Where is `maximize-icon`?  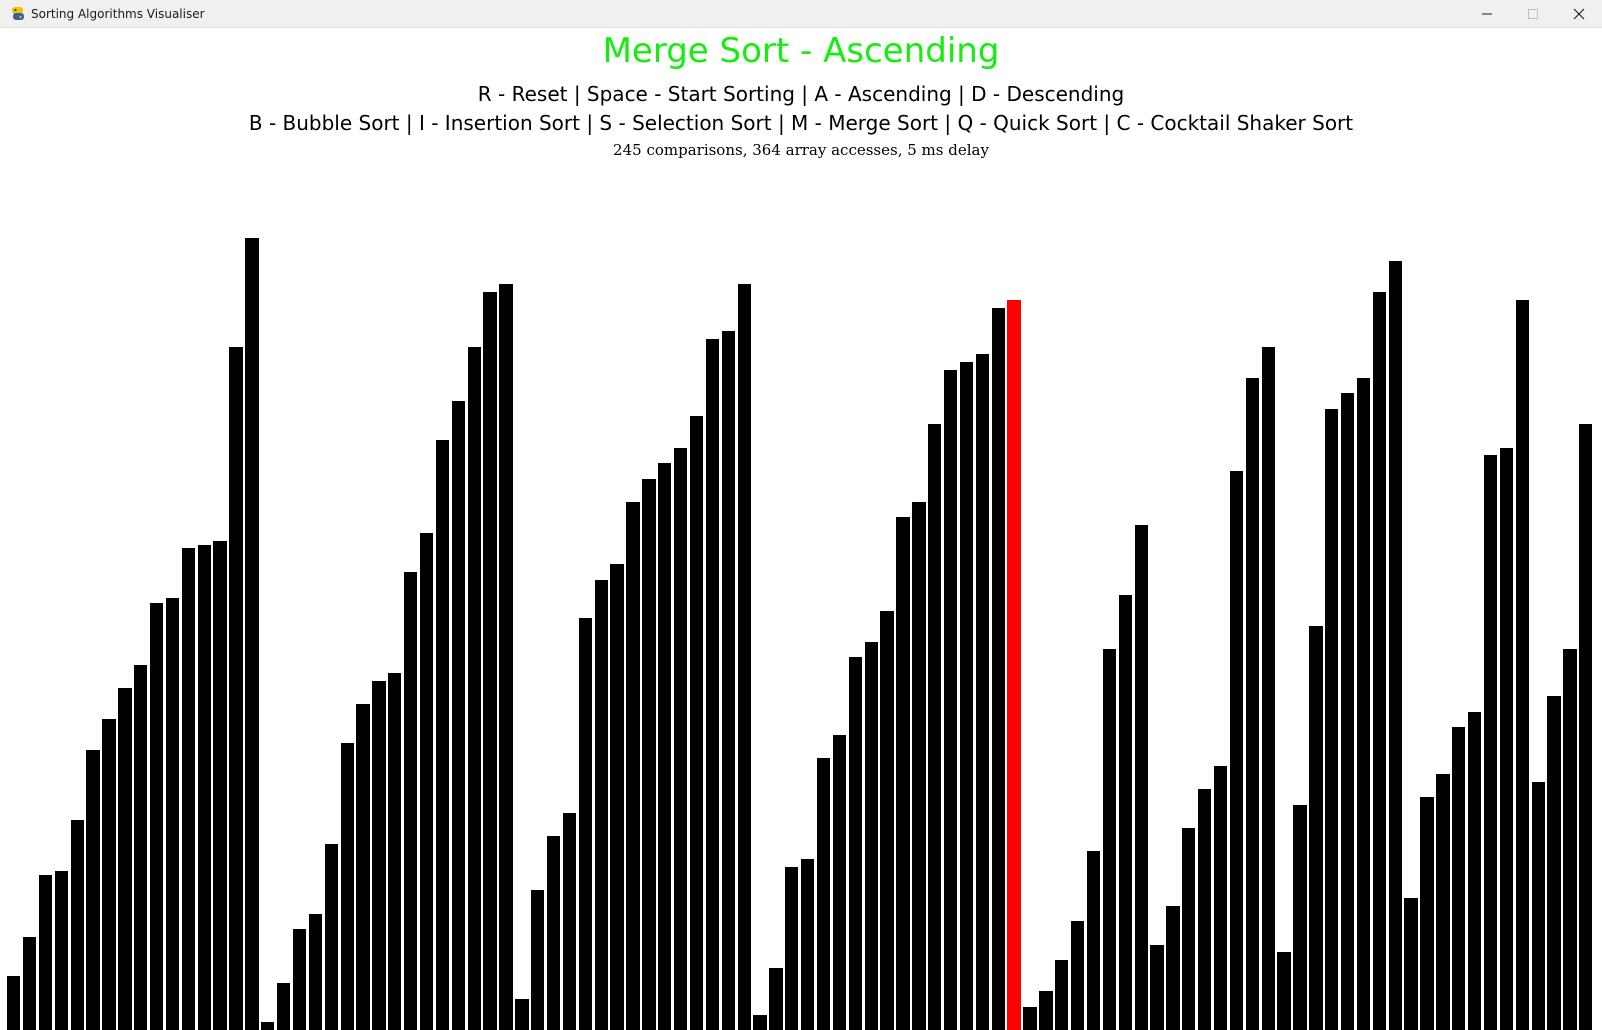
maximize-icon is located at coordinates (1533, 14).